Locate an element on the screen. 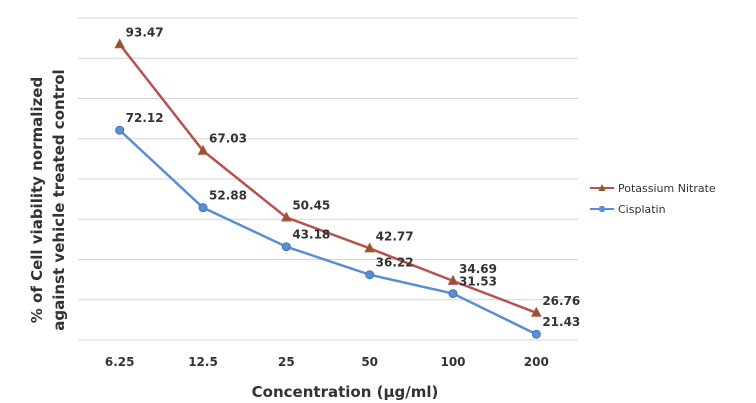  x-axis-title: Concentration (µg/ml) is located at coordinates (345, 392).